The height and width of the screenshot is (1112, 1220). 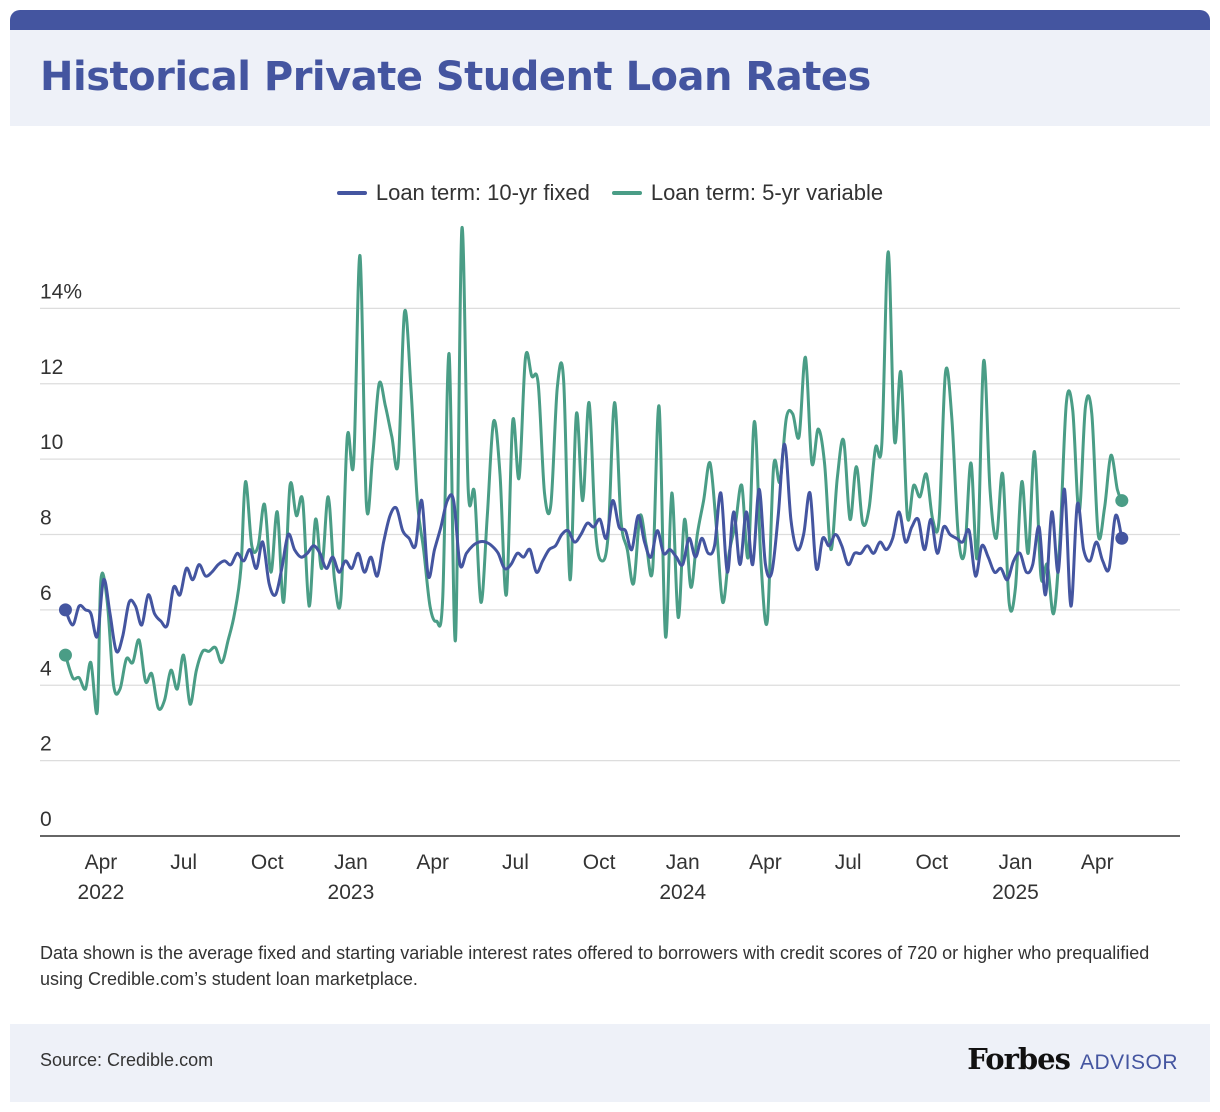 I want to click on legend-item-fixed: Loan term: 10-yr fixed, so click(x=463, y=193).